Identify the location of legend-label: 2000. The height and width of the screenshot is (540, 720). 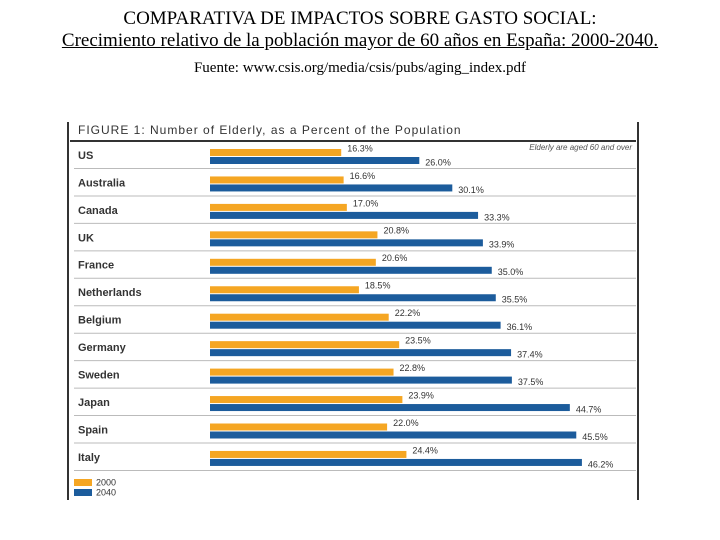
(106, 482).